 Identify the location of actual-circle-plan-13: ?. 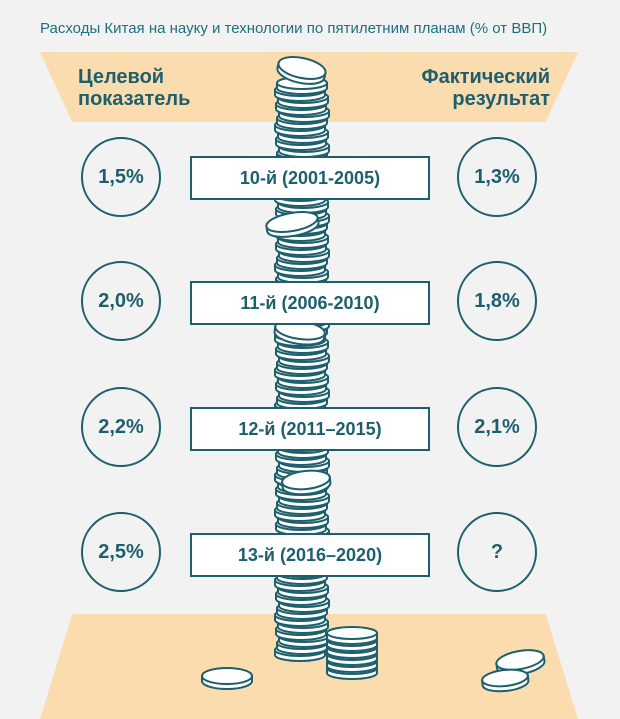
(497, 552).